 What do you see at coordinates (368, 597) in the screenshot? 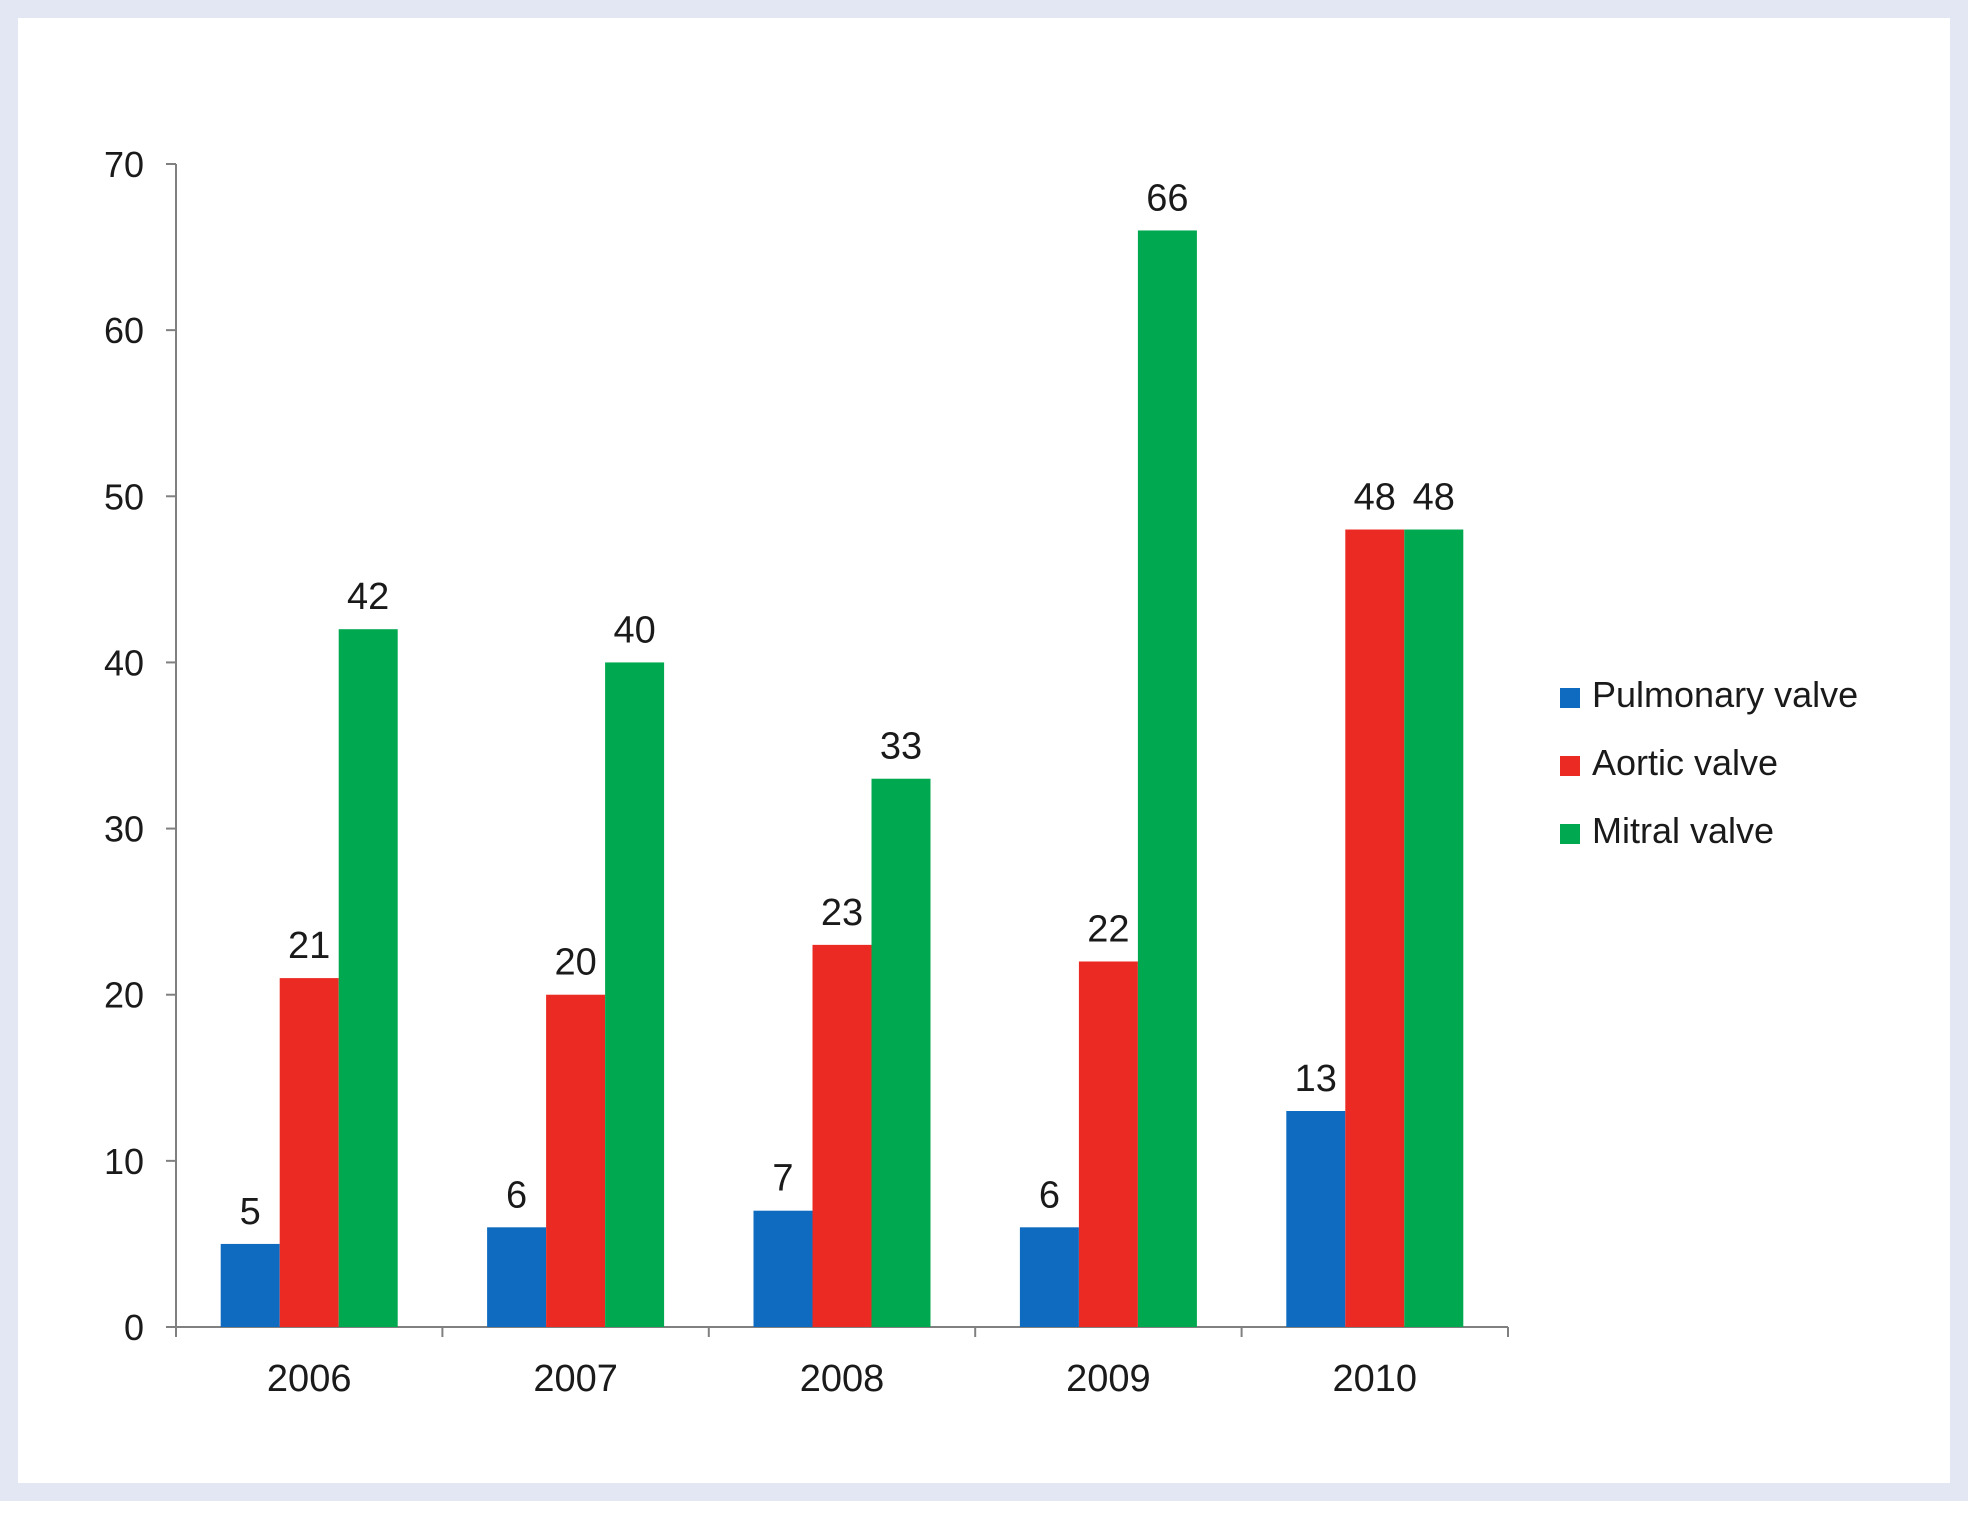
I see `data-label: 42` at bounding box center [368, 597].